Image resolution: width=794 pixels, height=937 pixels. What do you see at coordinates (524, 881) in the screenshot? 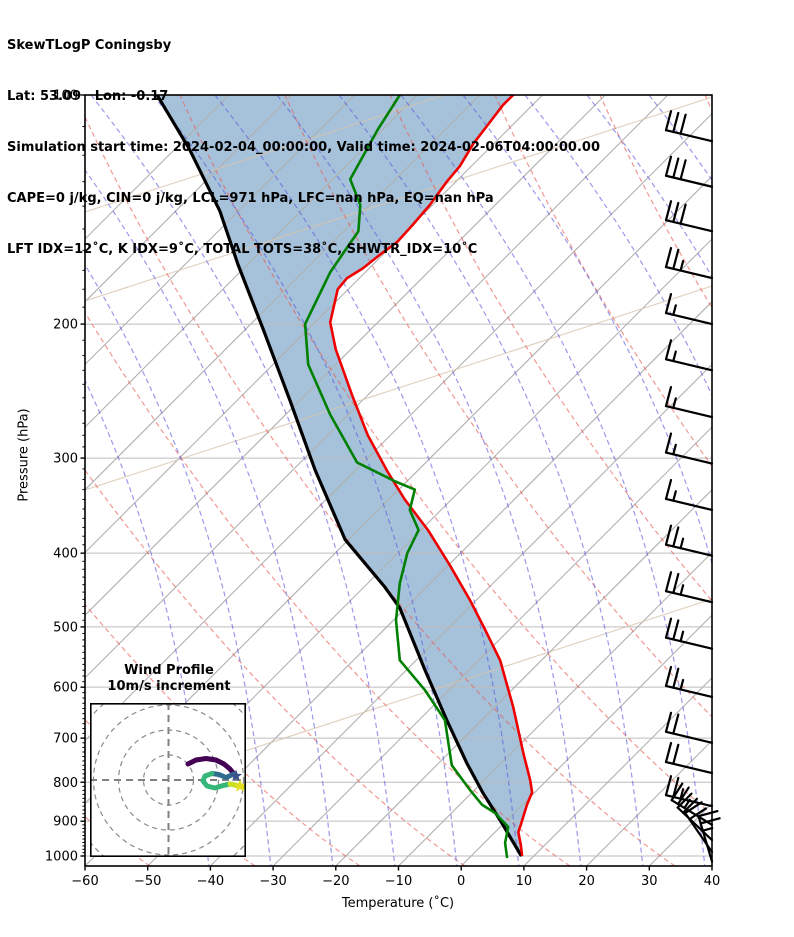
I see `x-tick-label: 10` at bounding box center [524, 881].